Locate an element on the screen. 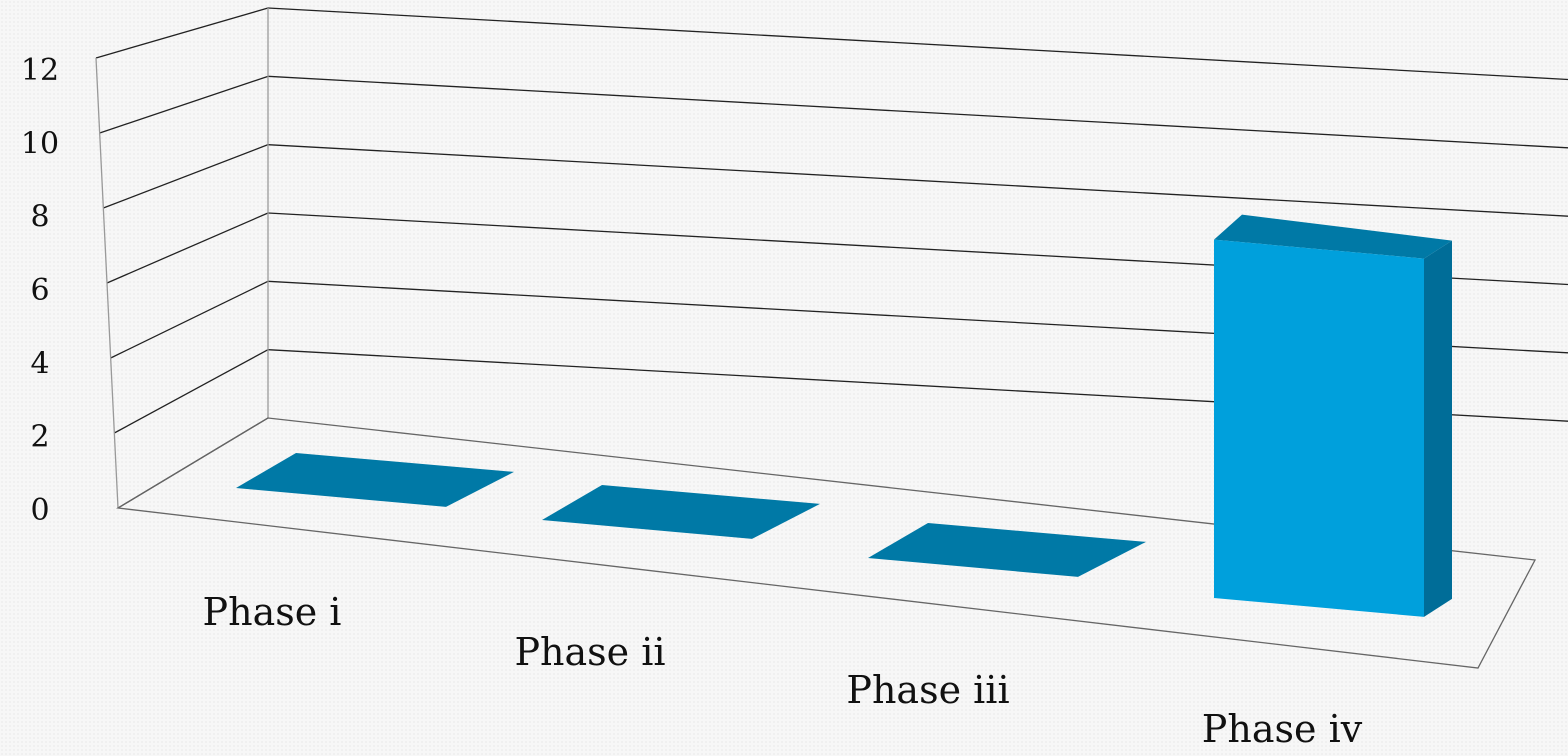 The image size is (1568, 756). y-tick-label: 4 is located at coordinates (39, 363).